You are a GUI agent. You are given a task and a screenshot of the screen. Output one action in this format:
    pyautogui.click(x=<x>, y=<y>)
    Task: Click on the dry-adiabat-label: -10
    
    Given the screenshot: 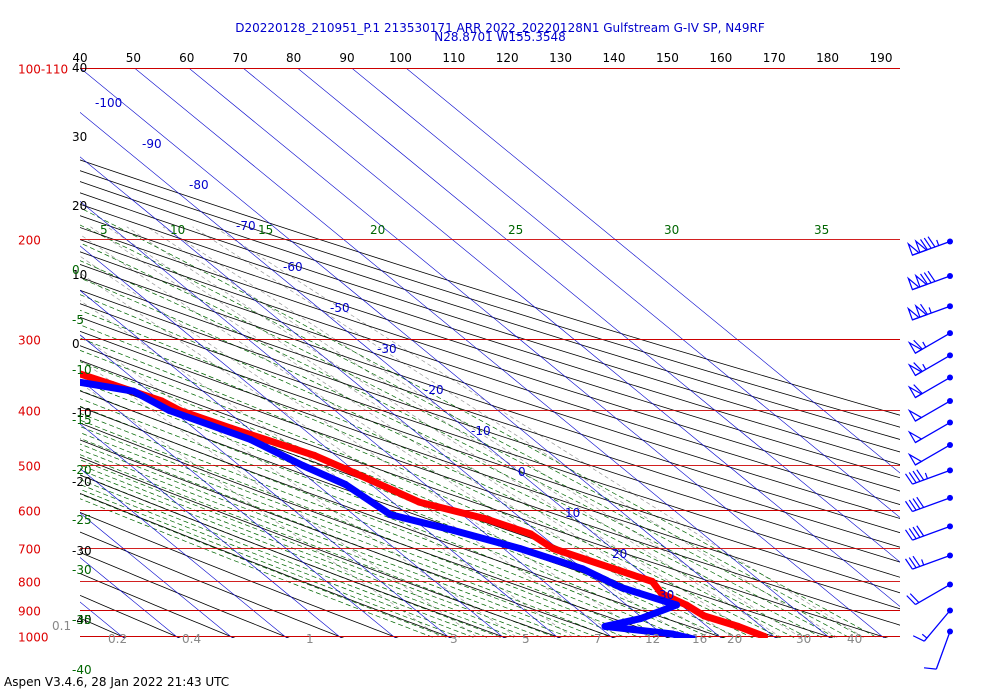 What is the action you would take?
    pyautogui.click(x=481, y=431)
    